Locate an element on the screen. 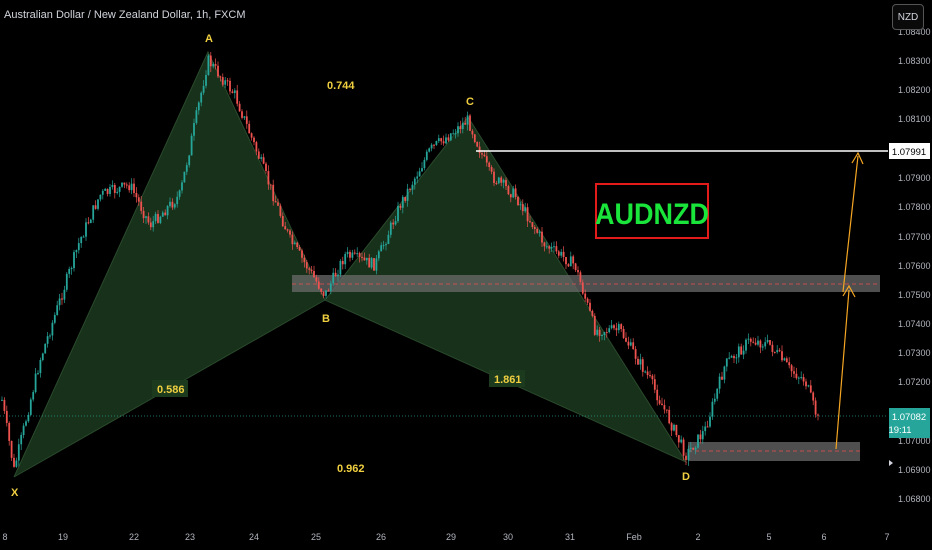 The width and height of the screenshot is (932, 550). time-tick-label: Feb is located at coordinates (634, 537).